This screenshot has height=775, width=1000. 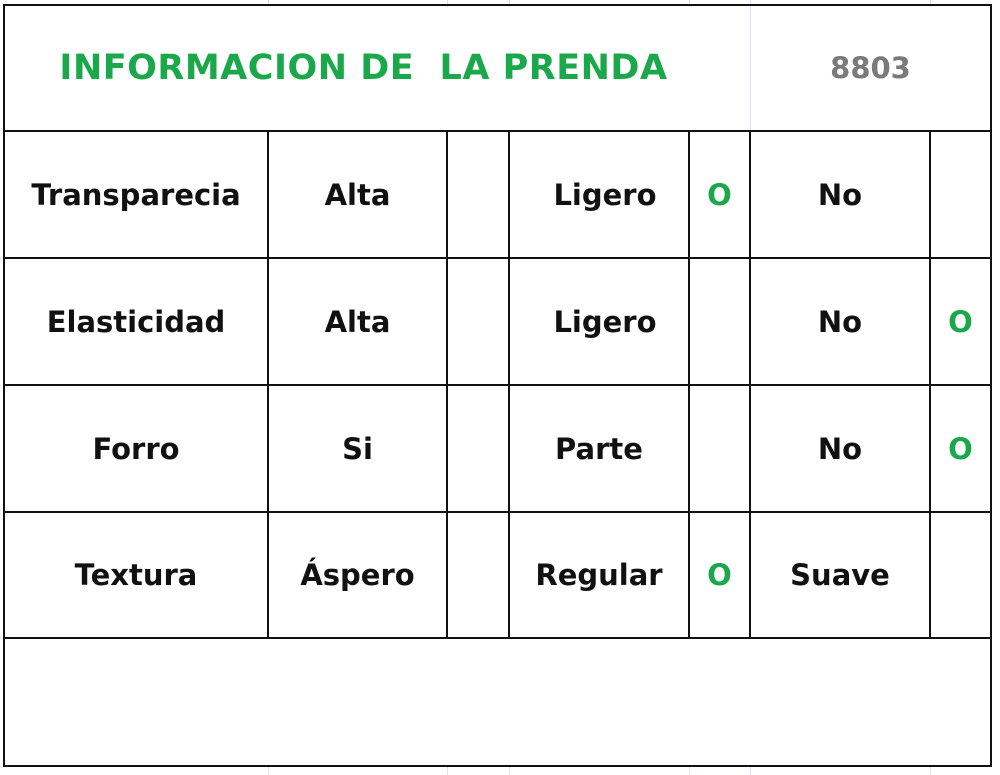 What do you see at coordinates (136, 575) in the screenshot?
I see `row-label: Textura` at bounding box center [136, 575].